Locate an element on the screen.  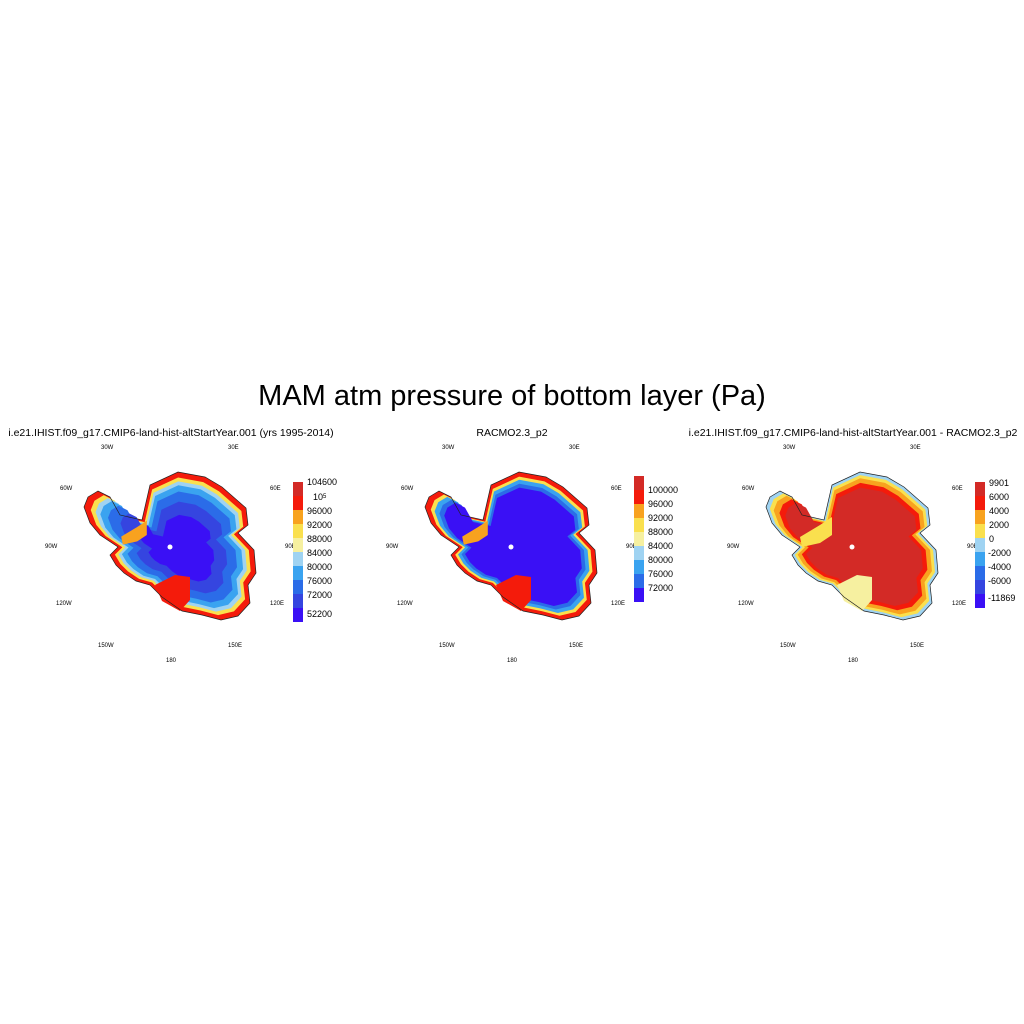
colorbar-label: 100000 is located at coordinates (663, 490).